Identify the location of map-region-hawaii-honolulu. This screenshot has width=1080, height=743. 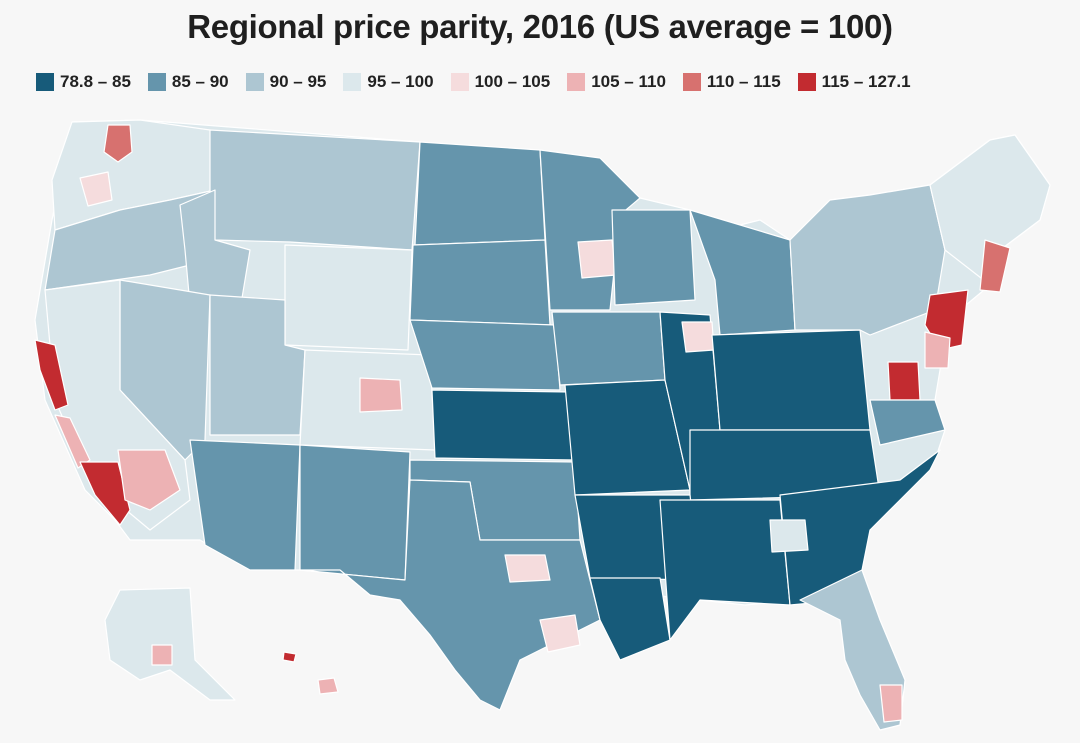
(289, 657).